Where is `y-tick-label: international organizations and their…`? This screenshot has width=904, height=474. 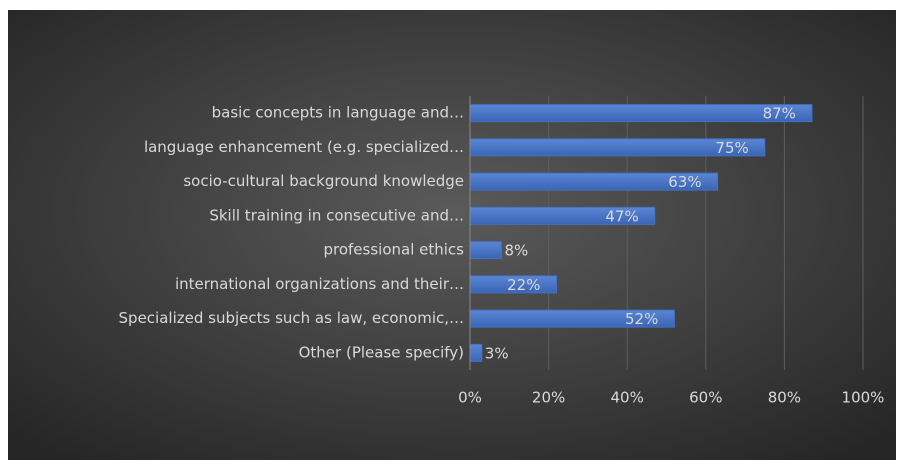
y-tick-label: international organizations and their… is located at coordinates (319, 284).